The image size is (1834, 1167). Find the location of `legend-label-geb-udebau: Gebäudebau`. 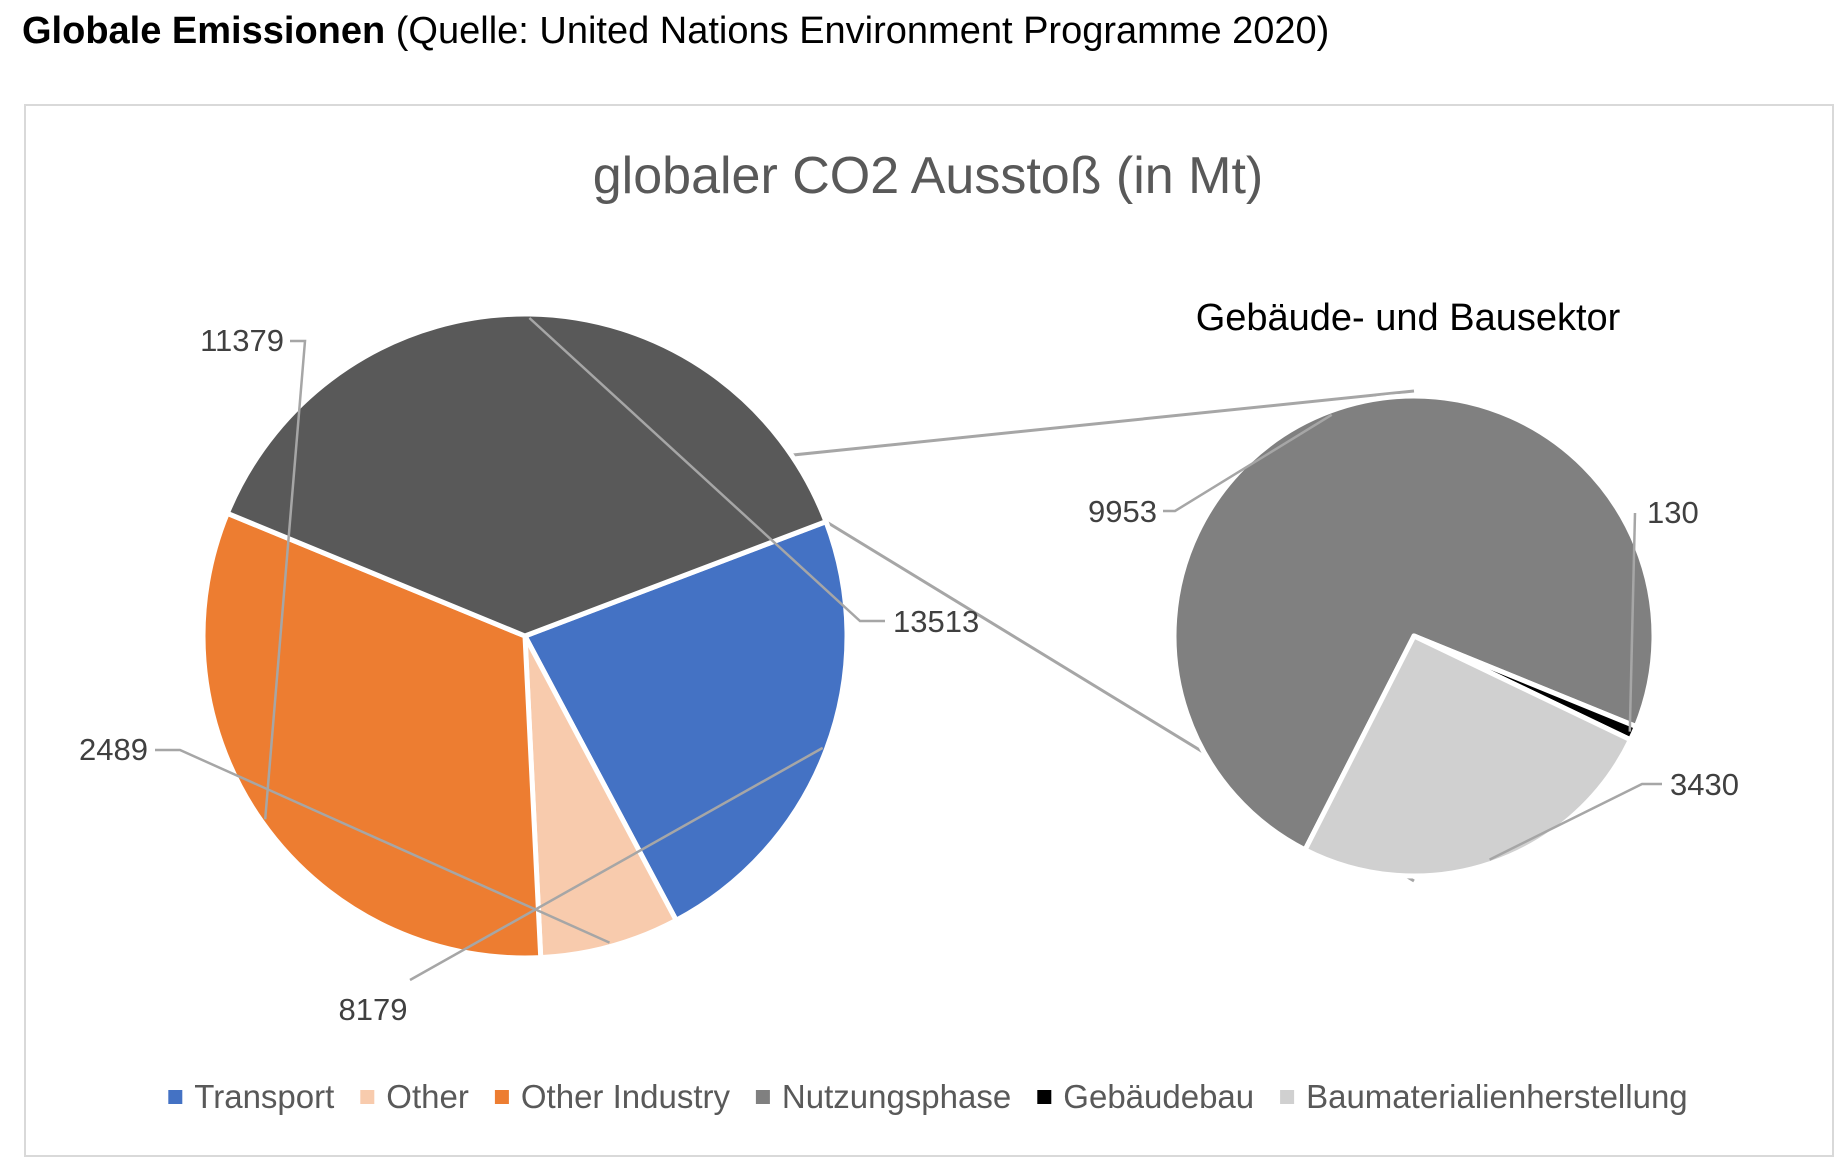

legend-label-geb-udebau: Gebäudebau is located at coordinates (1158, 1096).